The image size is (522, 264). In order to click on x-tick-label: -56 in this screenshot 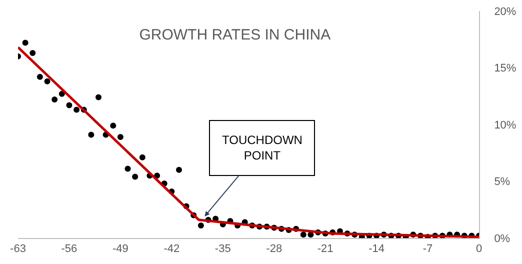, I will do `click(69, 249)`.